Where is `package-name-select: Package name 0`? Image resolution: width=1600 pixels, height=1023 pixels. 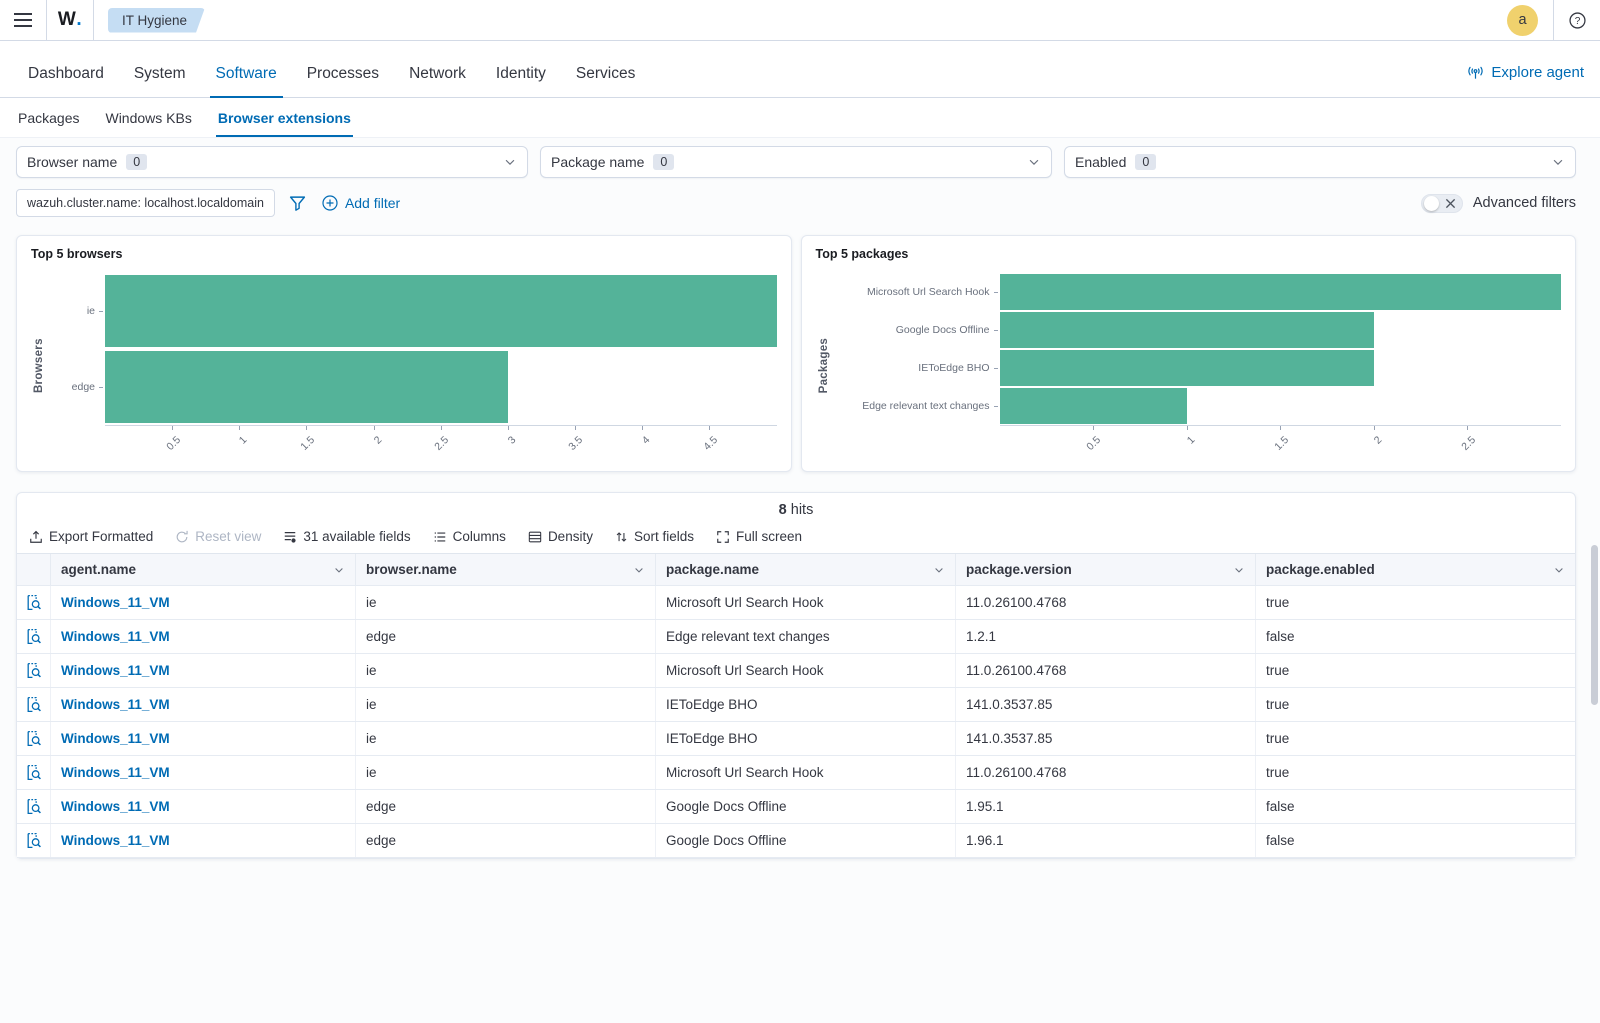
package-name-select: Package name 0 is located at coordinates (796, 162).